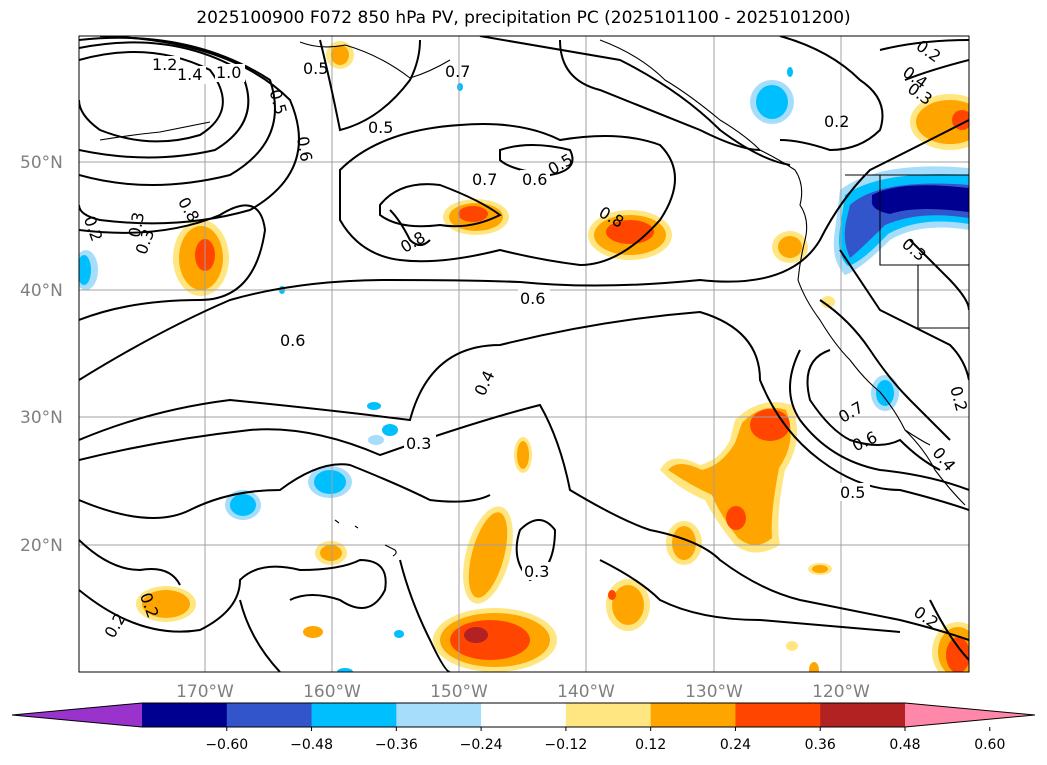  What do you see at coordinates (205, 692) in the screenshot?
I see `lon-tick-label: 170°W` at bounding box center [205, 692].